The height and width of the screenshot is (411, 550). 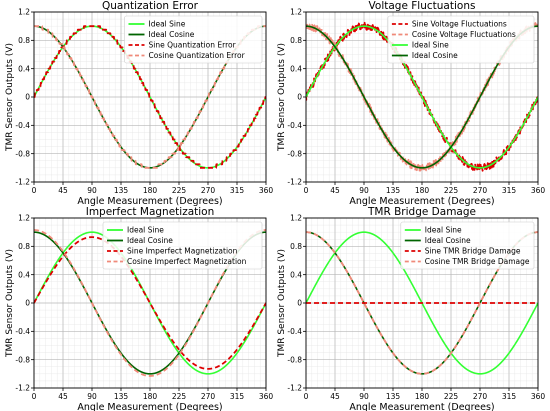 What do you see at coordinates (477, 261) in the screenshot?
I see `legend-label: Cosine TMR Bridge Damage` at bounding box center [477, 261].